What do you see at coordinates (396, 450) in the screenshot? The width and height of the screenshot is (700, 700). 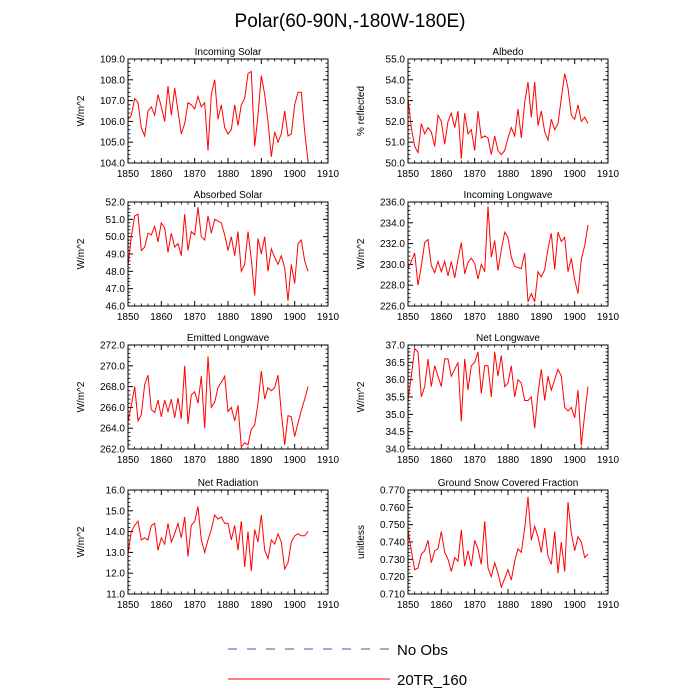 I see `y-tick-label: 34.0` at bounding box center [396, 450].